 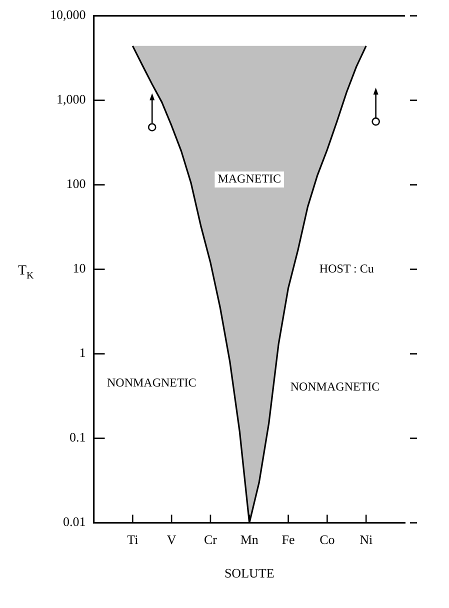 I want to click on x-tick-label: Ni, so click(x=366, y=540).